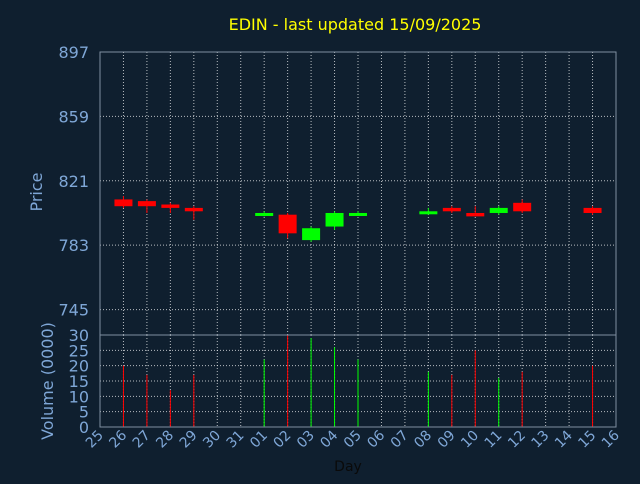 Image resolution: width=640 pixels, height=484 pixels. What do you see at coordinates (587, 440) in the screenshot?
I see `x-tick-label: 15` at bounding box center [587, 440].